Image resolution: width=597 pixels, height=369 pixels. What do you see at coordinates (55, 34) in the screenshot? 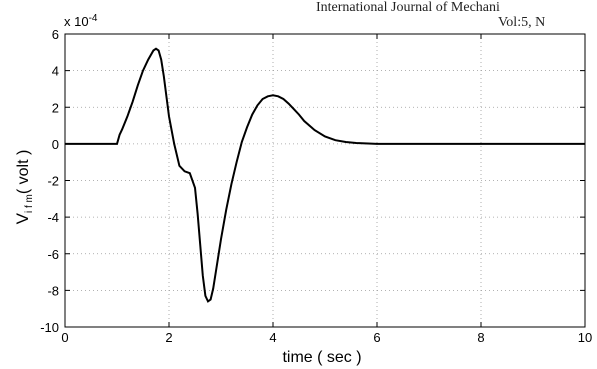
I see `y-tick-label: 6` at bounding box center [55, 34].